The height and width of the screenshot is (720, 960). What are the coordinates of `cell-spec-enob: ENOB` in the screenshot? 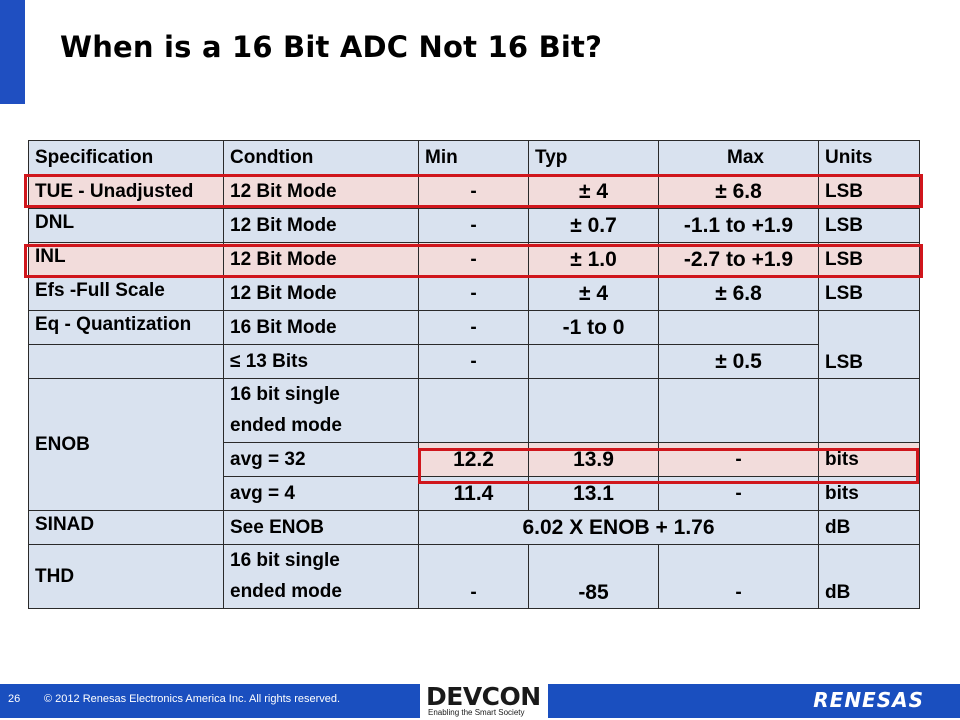 It's located at (126, 444).